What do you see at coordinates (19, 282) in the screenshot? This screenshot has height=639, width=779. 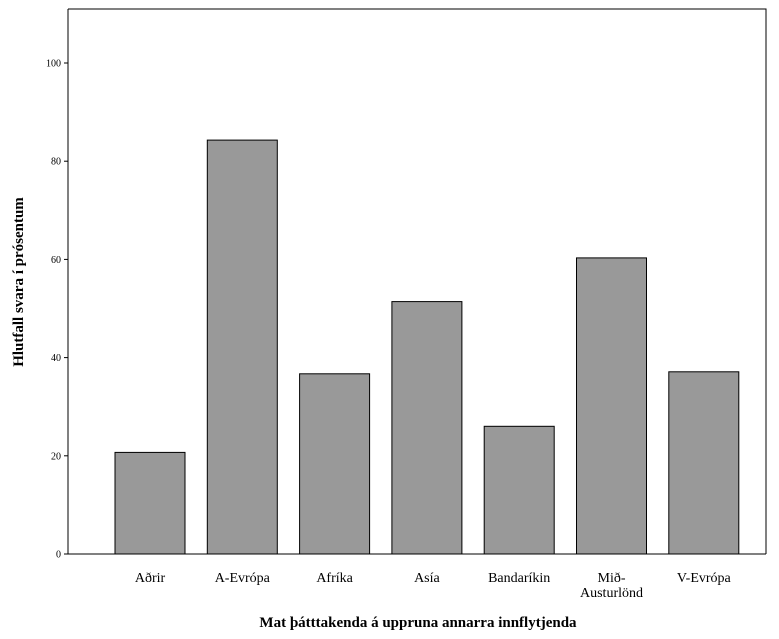 I see `y-axis-title: Hlutfall svara í prósentum` at bounding box center [19, 282].